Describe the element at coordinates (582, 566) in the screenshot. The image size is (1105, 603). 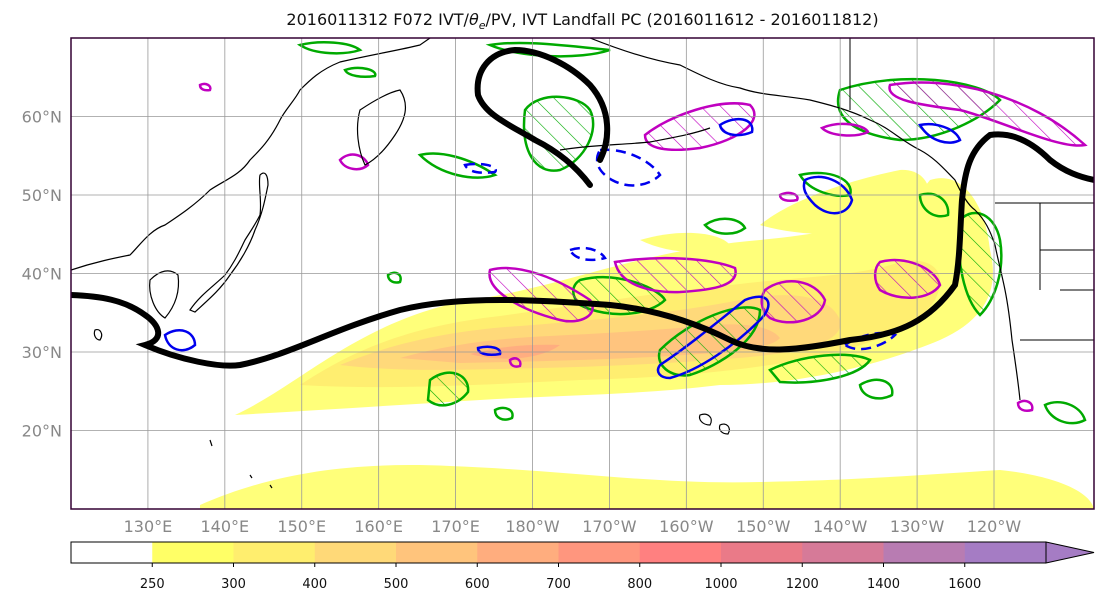
I see `colorbar: 250 300 400 500 600 700 800 1000 1200 1400 1600` at that location.